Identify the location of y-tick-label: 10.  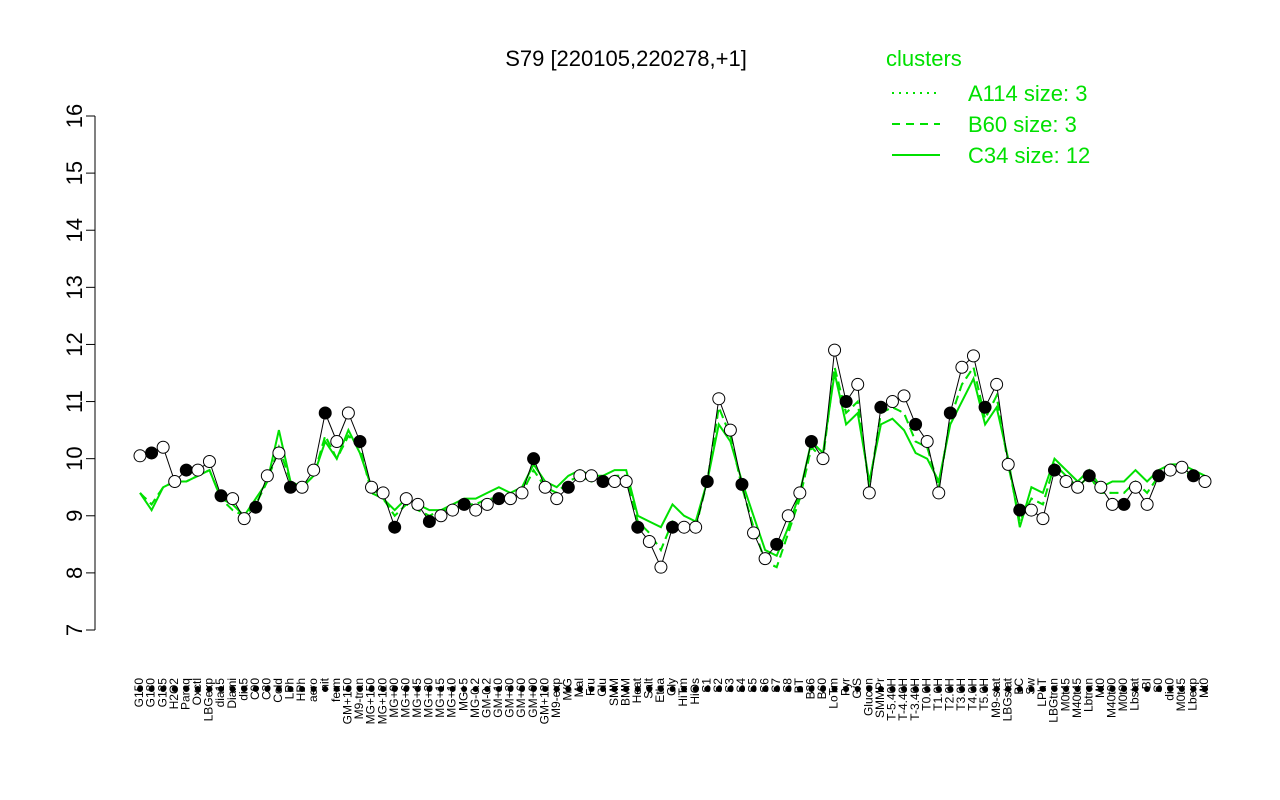
(74, 458).